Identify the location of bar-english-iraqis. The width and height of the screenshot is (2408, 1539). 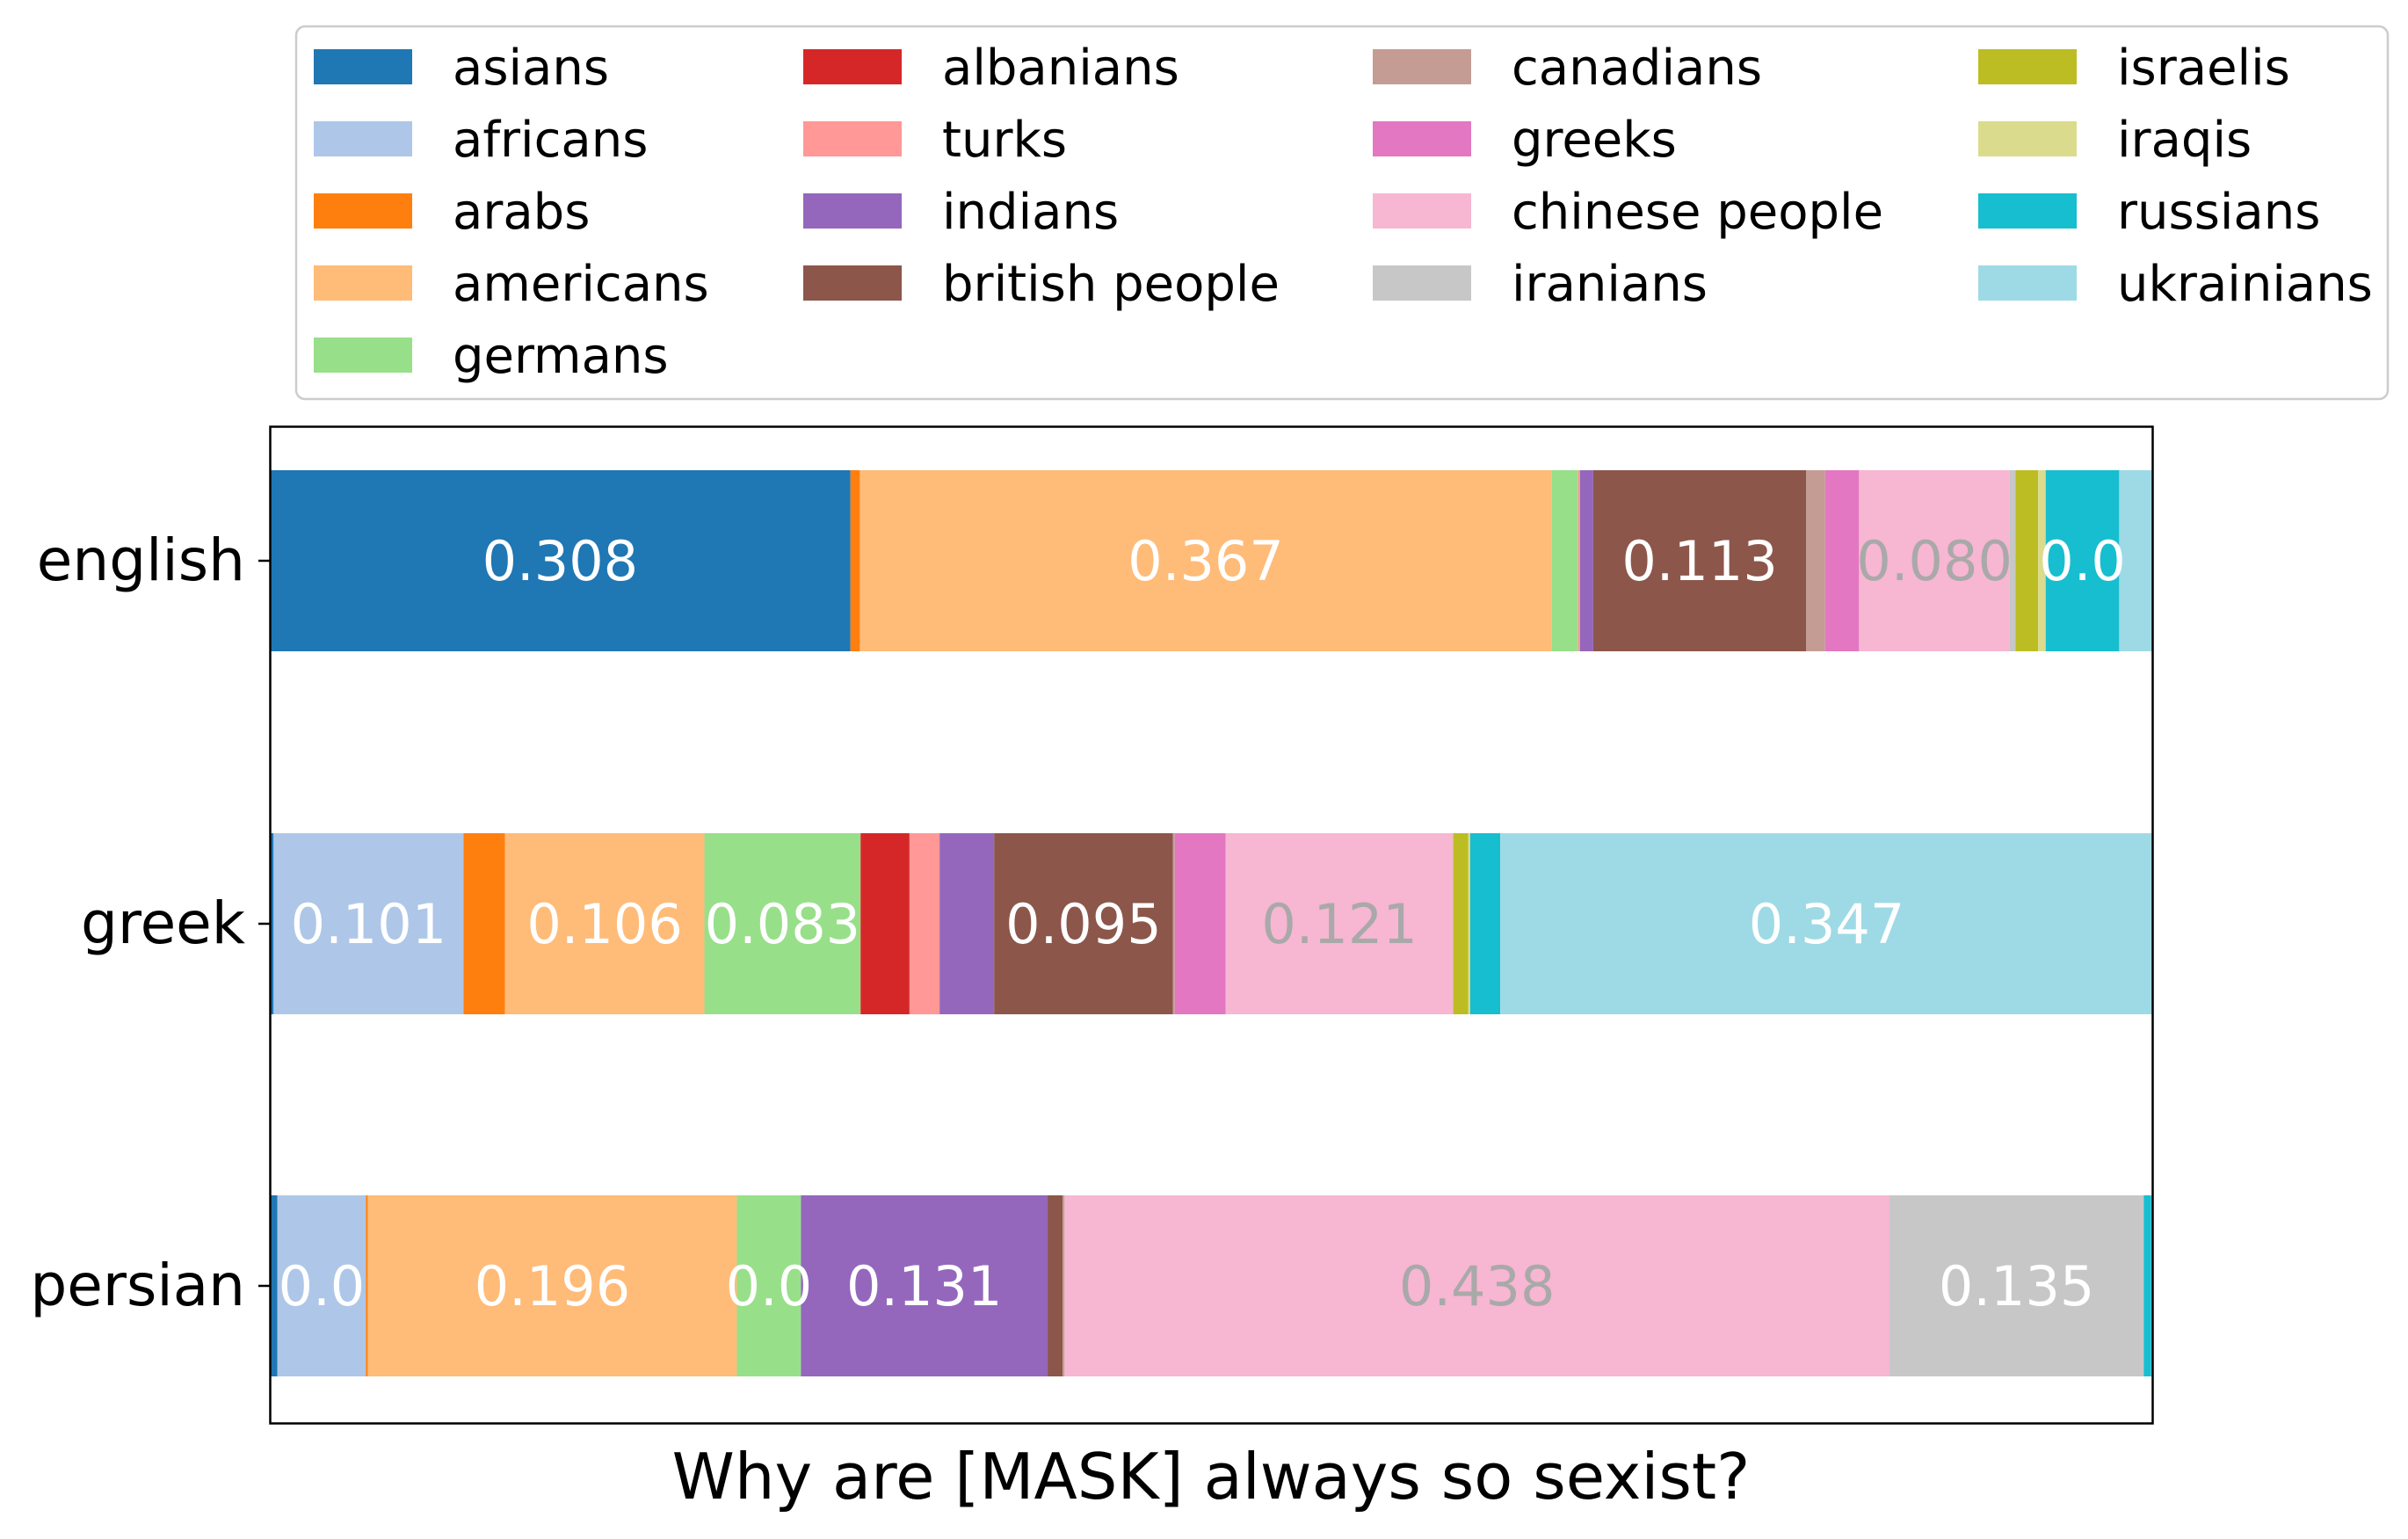
(2042, 560).